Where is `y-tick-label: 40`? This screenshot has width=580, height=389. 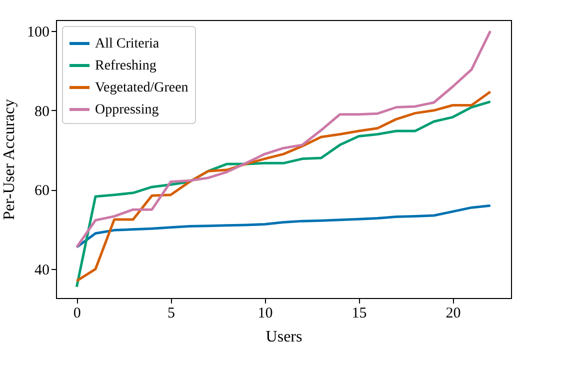 y-tick-label: 40 is located at coordinates (42, 270).